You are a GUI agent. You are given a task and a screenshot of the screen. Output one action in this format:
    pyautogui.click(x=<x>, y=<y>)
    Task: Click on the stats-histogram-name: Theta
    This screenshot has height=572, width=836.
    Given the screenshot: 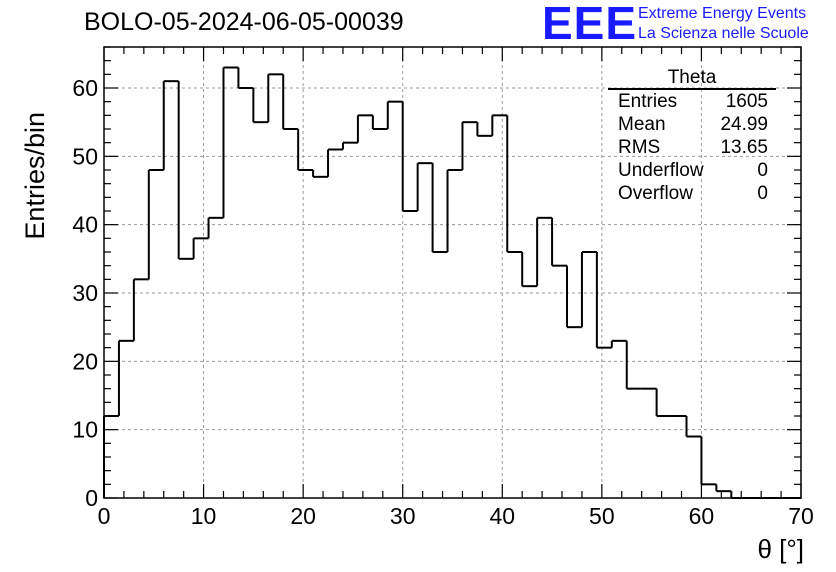 What is the action you would take?
    pyautogui.click(x=692, y=79)
    